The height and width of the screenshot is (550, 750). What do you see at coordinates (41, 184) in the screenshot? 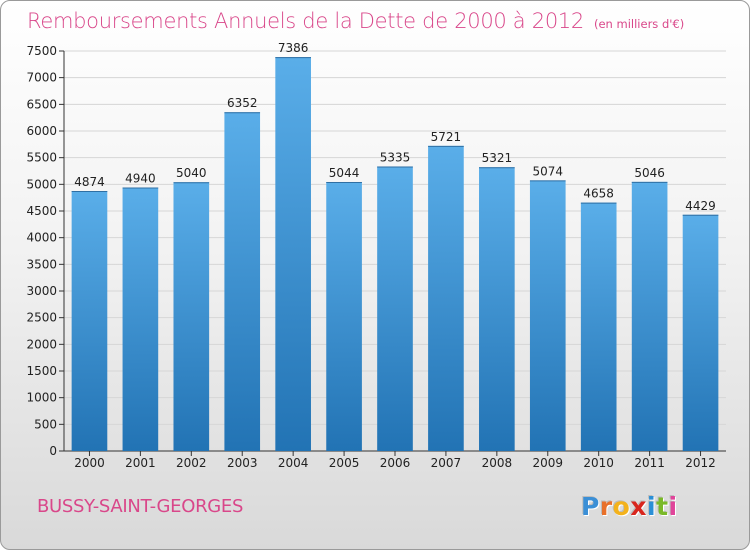
I see `y-tick-label: 5000` at bounding box center [41, 184].